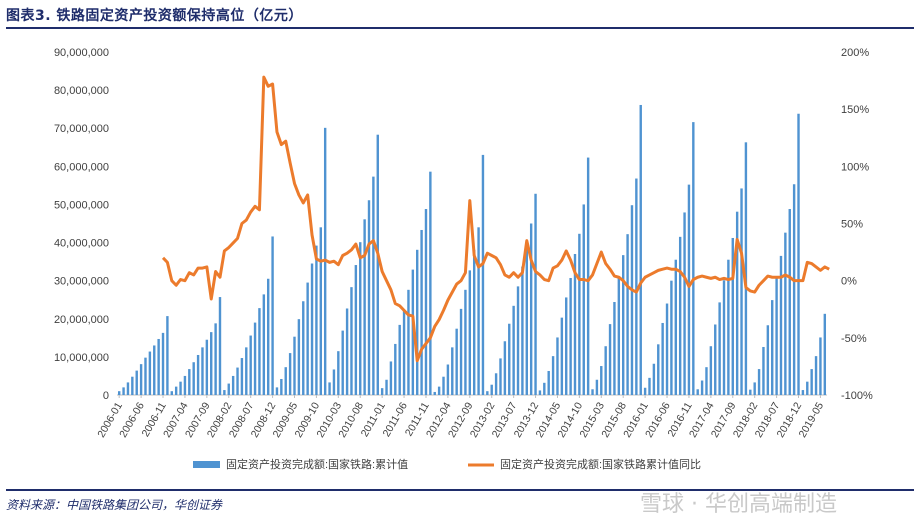 The height and width of the screenshot is (525, 924). Describe the element at coordinates (460, 28) in the screenshot. I see `title-rule` at that location.